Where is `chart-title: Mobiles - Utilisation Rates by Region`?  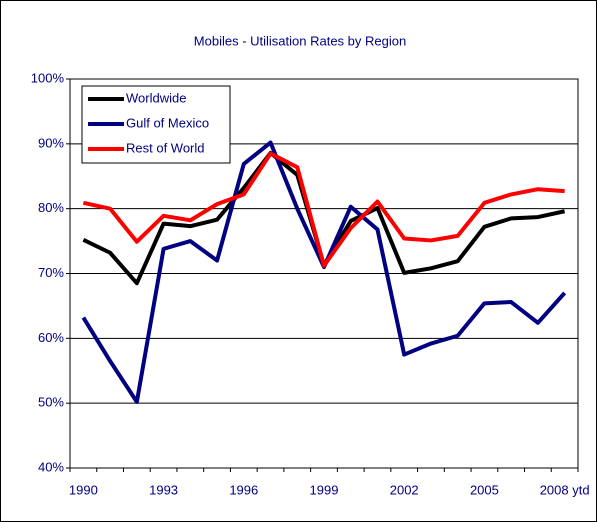
chart-title: Mobiles - Utilisation Rates by Region is located at coordinates (300, 40).